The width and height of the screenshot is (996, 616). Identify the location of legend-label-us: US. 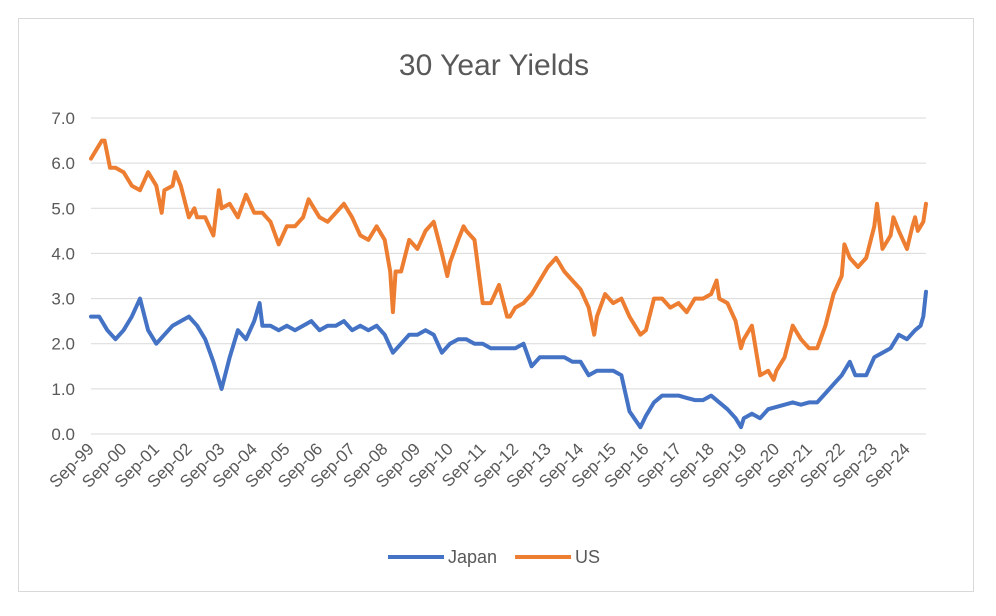
(587, 557).